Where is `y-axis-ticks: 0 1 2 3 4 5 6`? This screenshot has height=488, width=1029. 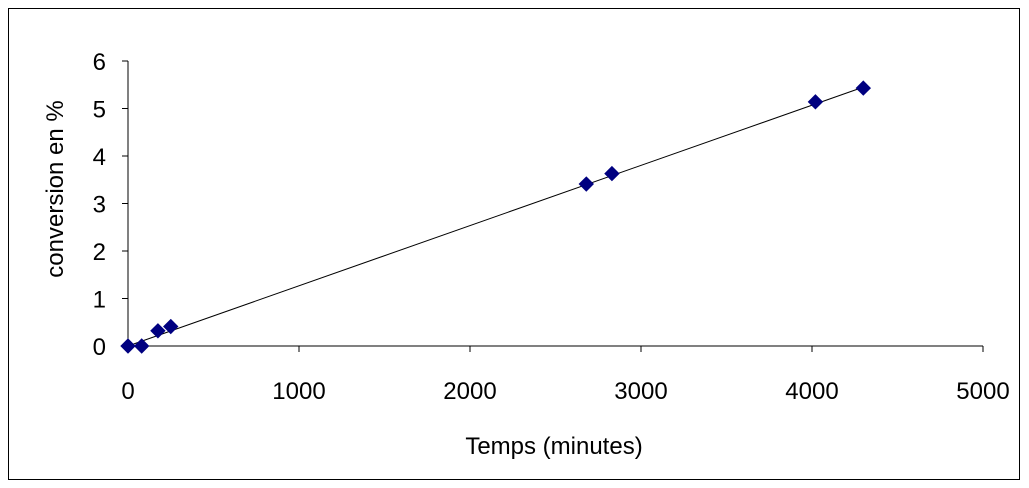
y-axis-ticks: 0 1 2 3 4 5 6 is located at coordinates (110, 205).